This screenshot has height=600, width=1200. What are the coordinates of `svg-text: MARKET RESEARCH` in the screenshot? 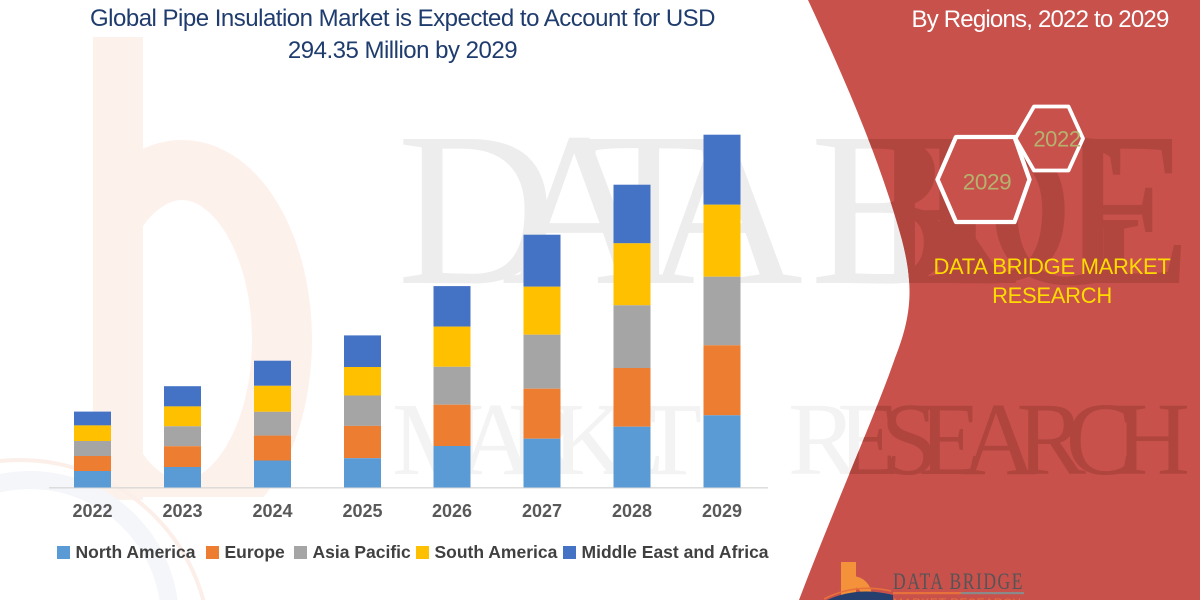 It's located at (958, 598).